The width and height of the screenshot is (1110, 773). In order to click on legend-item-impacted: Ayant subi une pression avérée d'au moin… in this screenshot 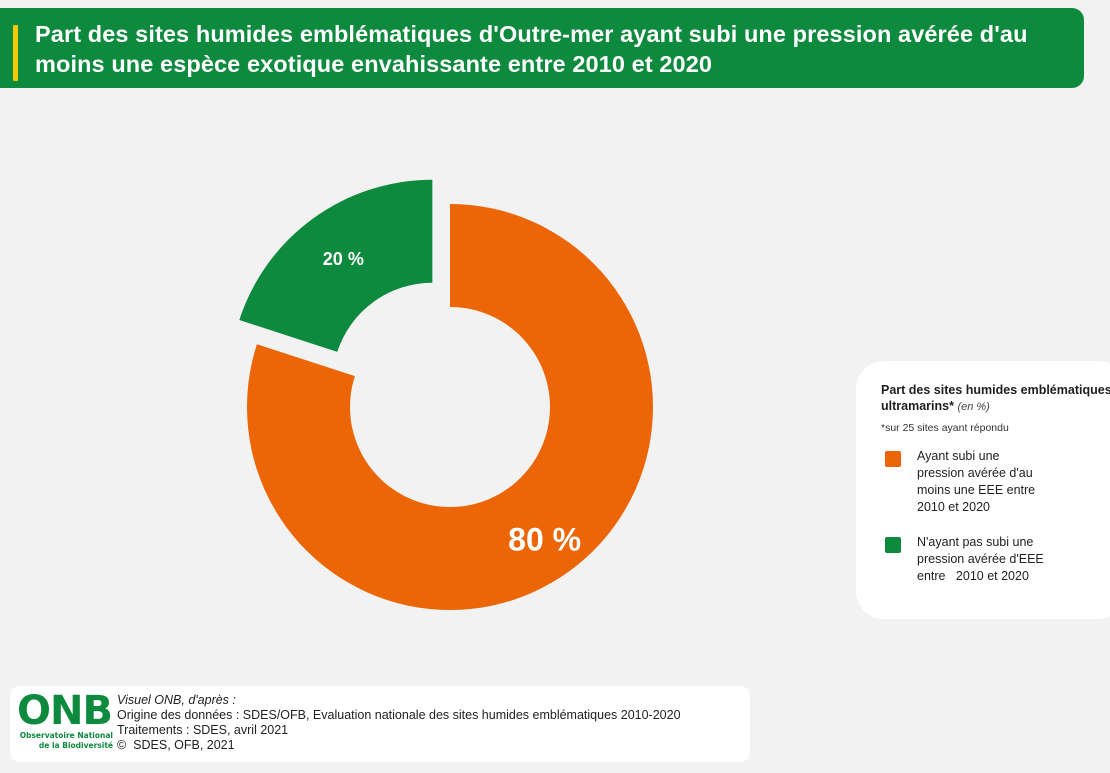, I will do `click(995, 482)`.